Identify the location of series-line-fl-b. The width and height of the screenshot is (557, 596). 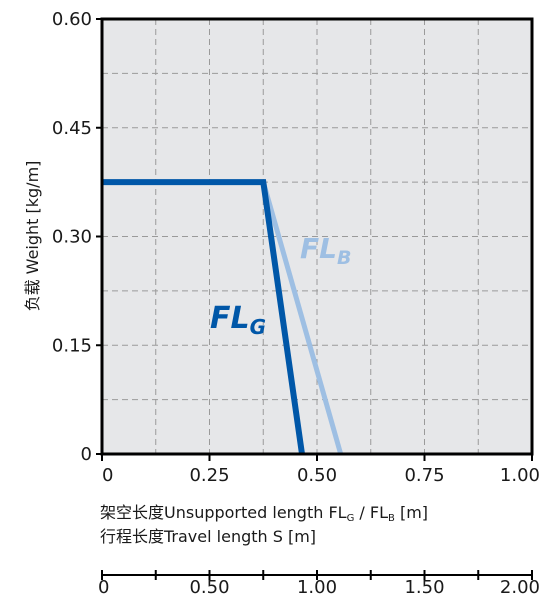
(302, 318).